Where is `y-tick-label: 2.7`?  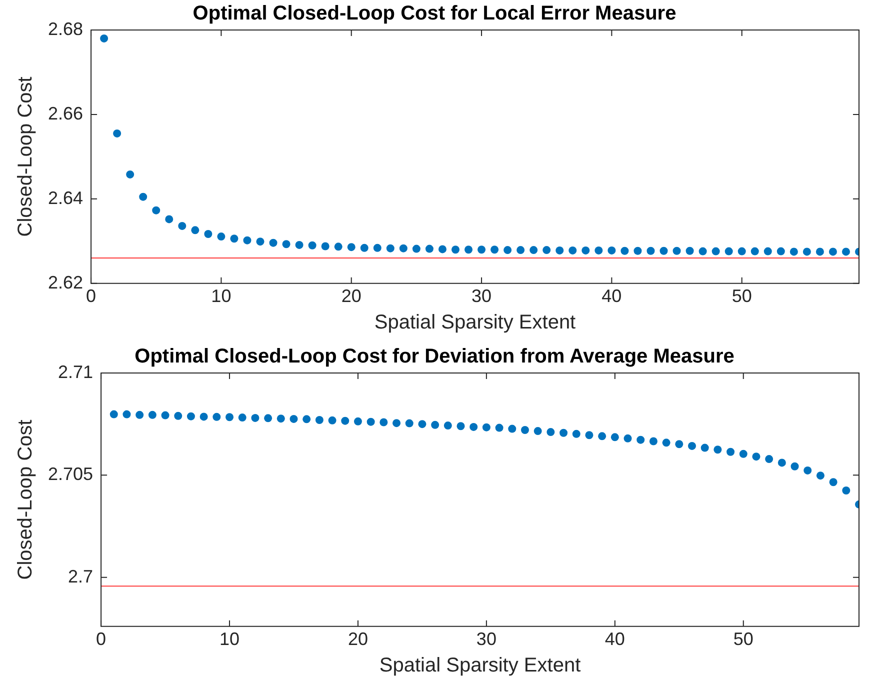
y-tick-label: 2.7 is located at coordinates (81, 576).